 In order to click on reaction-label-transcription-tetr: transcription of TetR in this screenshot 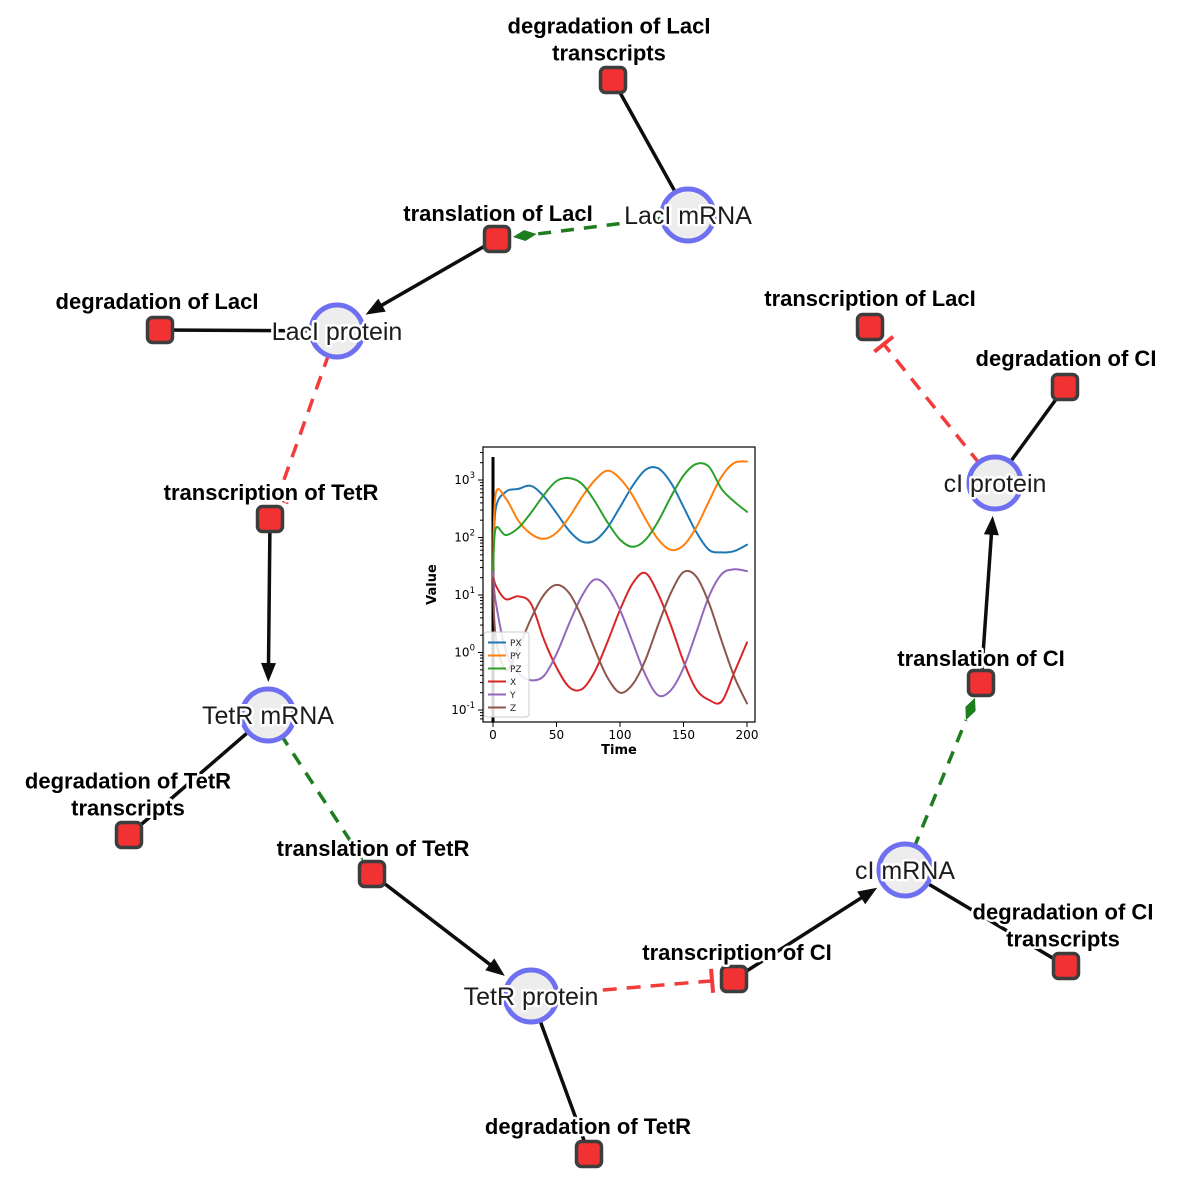, I will do `click(271, 492)`.